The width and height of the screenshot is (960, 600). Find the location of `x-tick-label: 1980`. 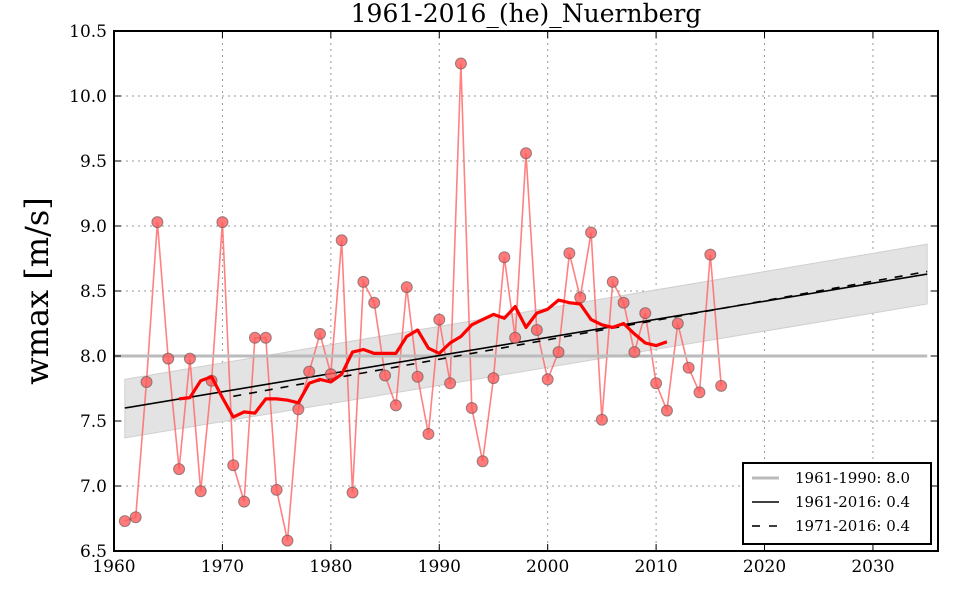

x-tick-label: 1980 is located at coordinates (330, 567).